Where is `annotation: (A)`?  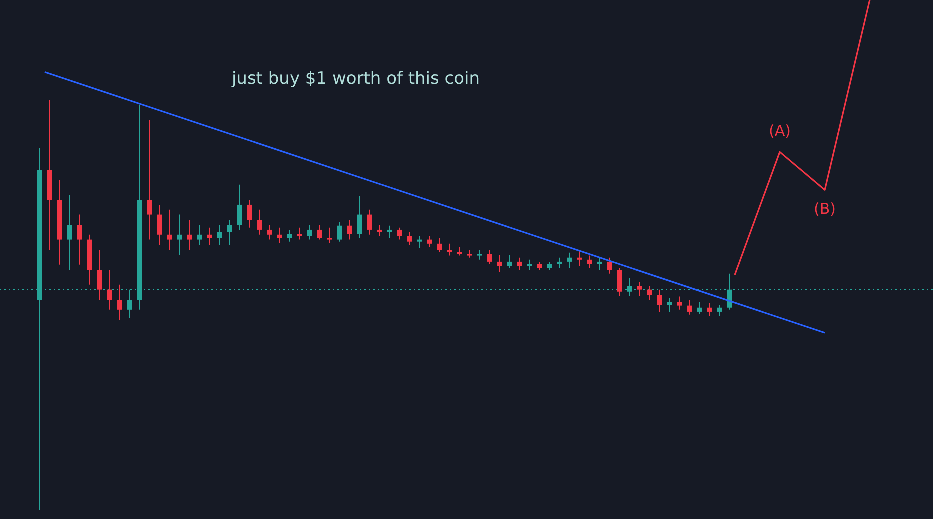 annotation: (A) is located at coordinates (780, 131).